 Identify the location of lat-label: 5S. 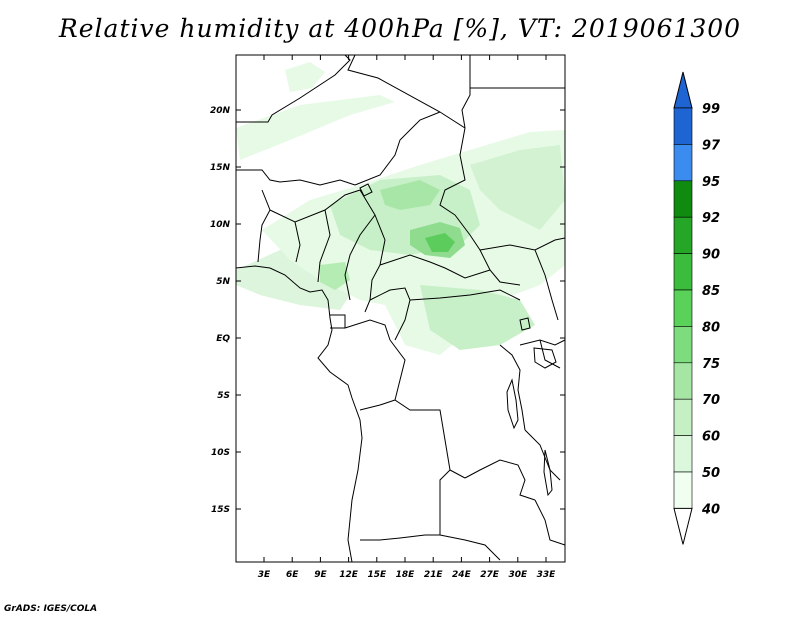
(223, 396).